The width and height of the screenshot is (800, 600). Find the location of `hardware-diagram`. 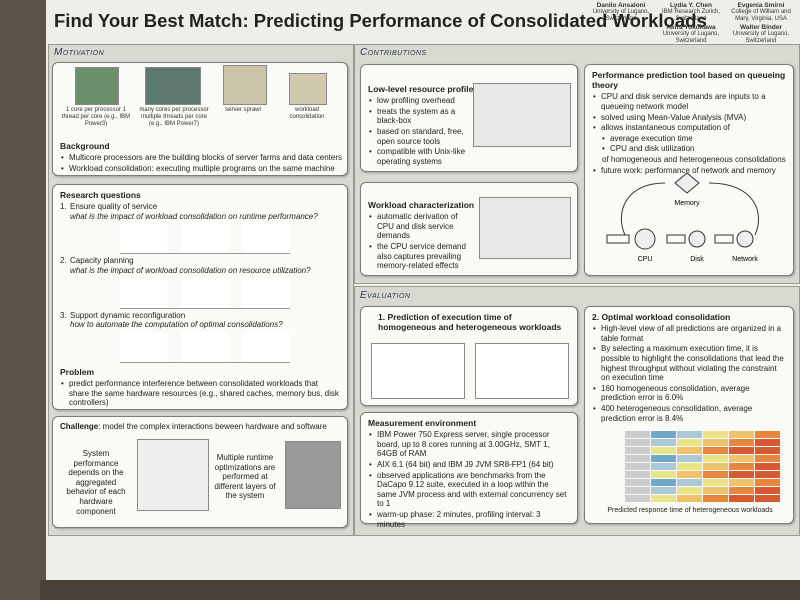

hardware-diagram is located at coordinates (173, 475).